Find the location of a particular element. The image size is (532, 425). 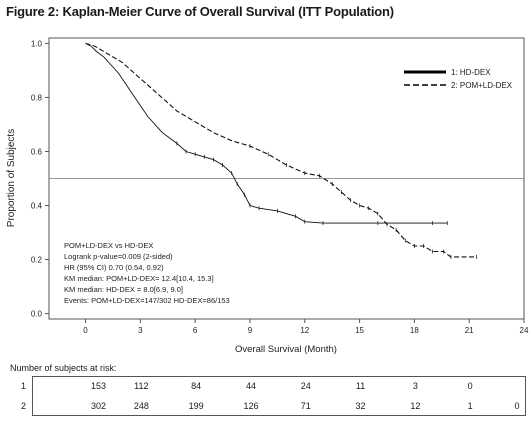

y-axis-label: Proportion of Subjects is located at coordinates (11, 178).